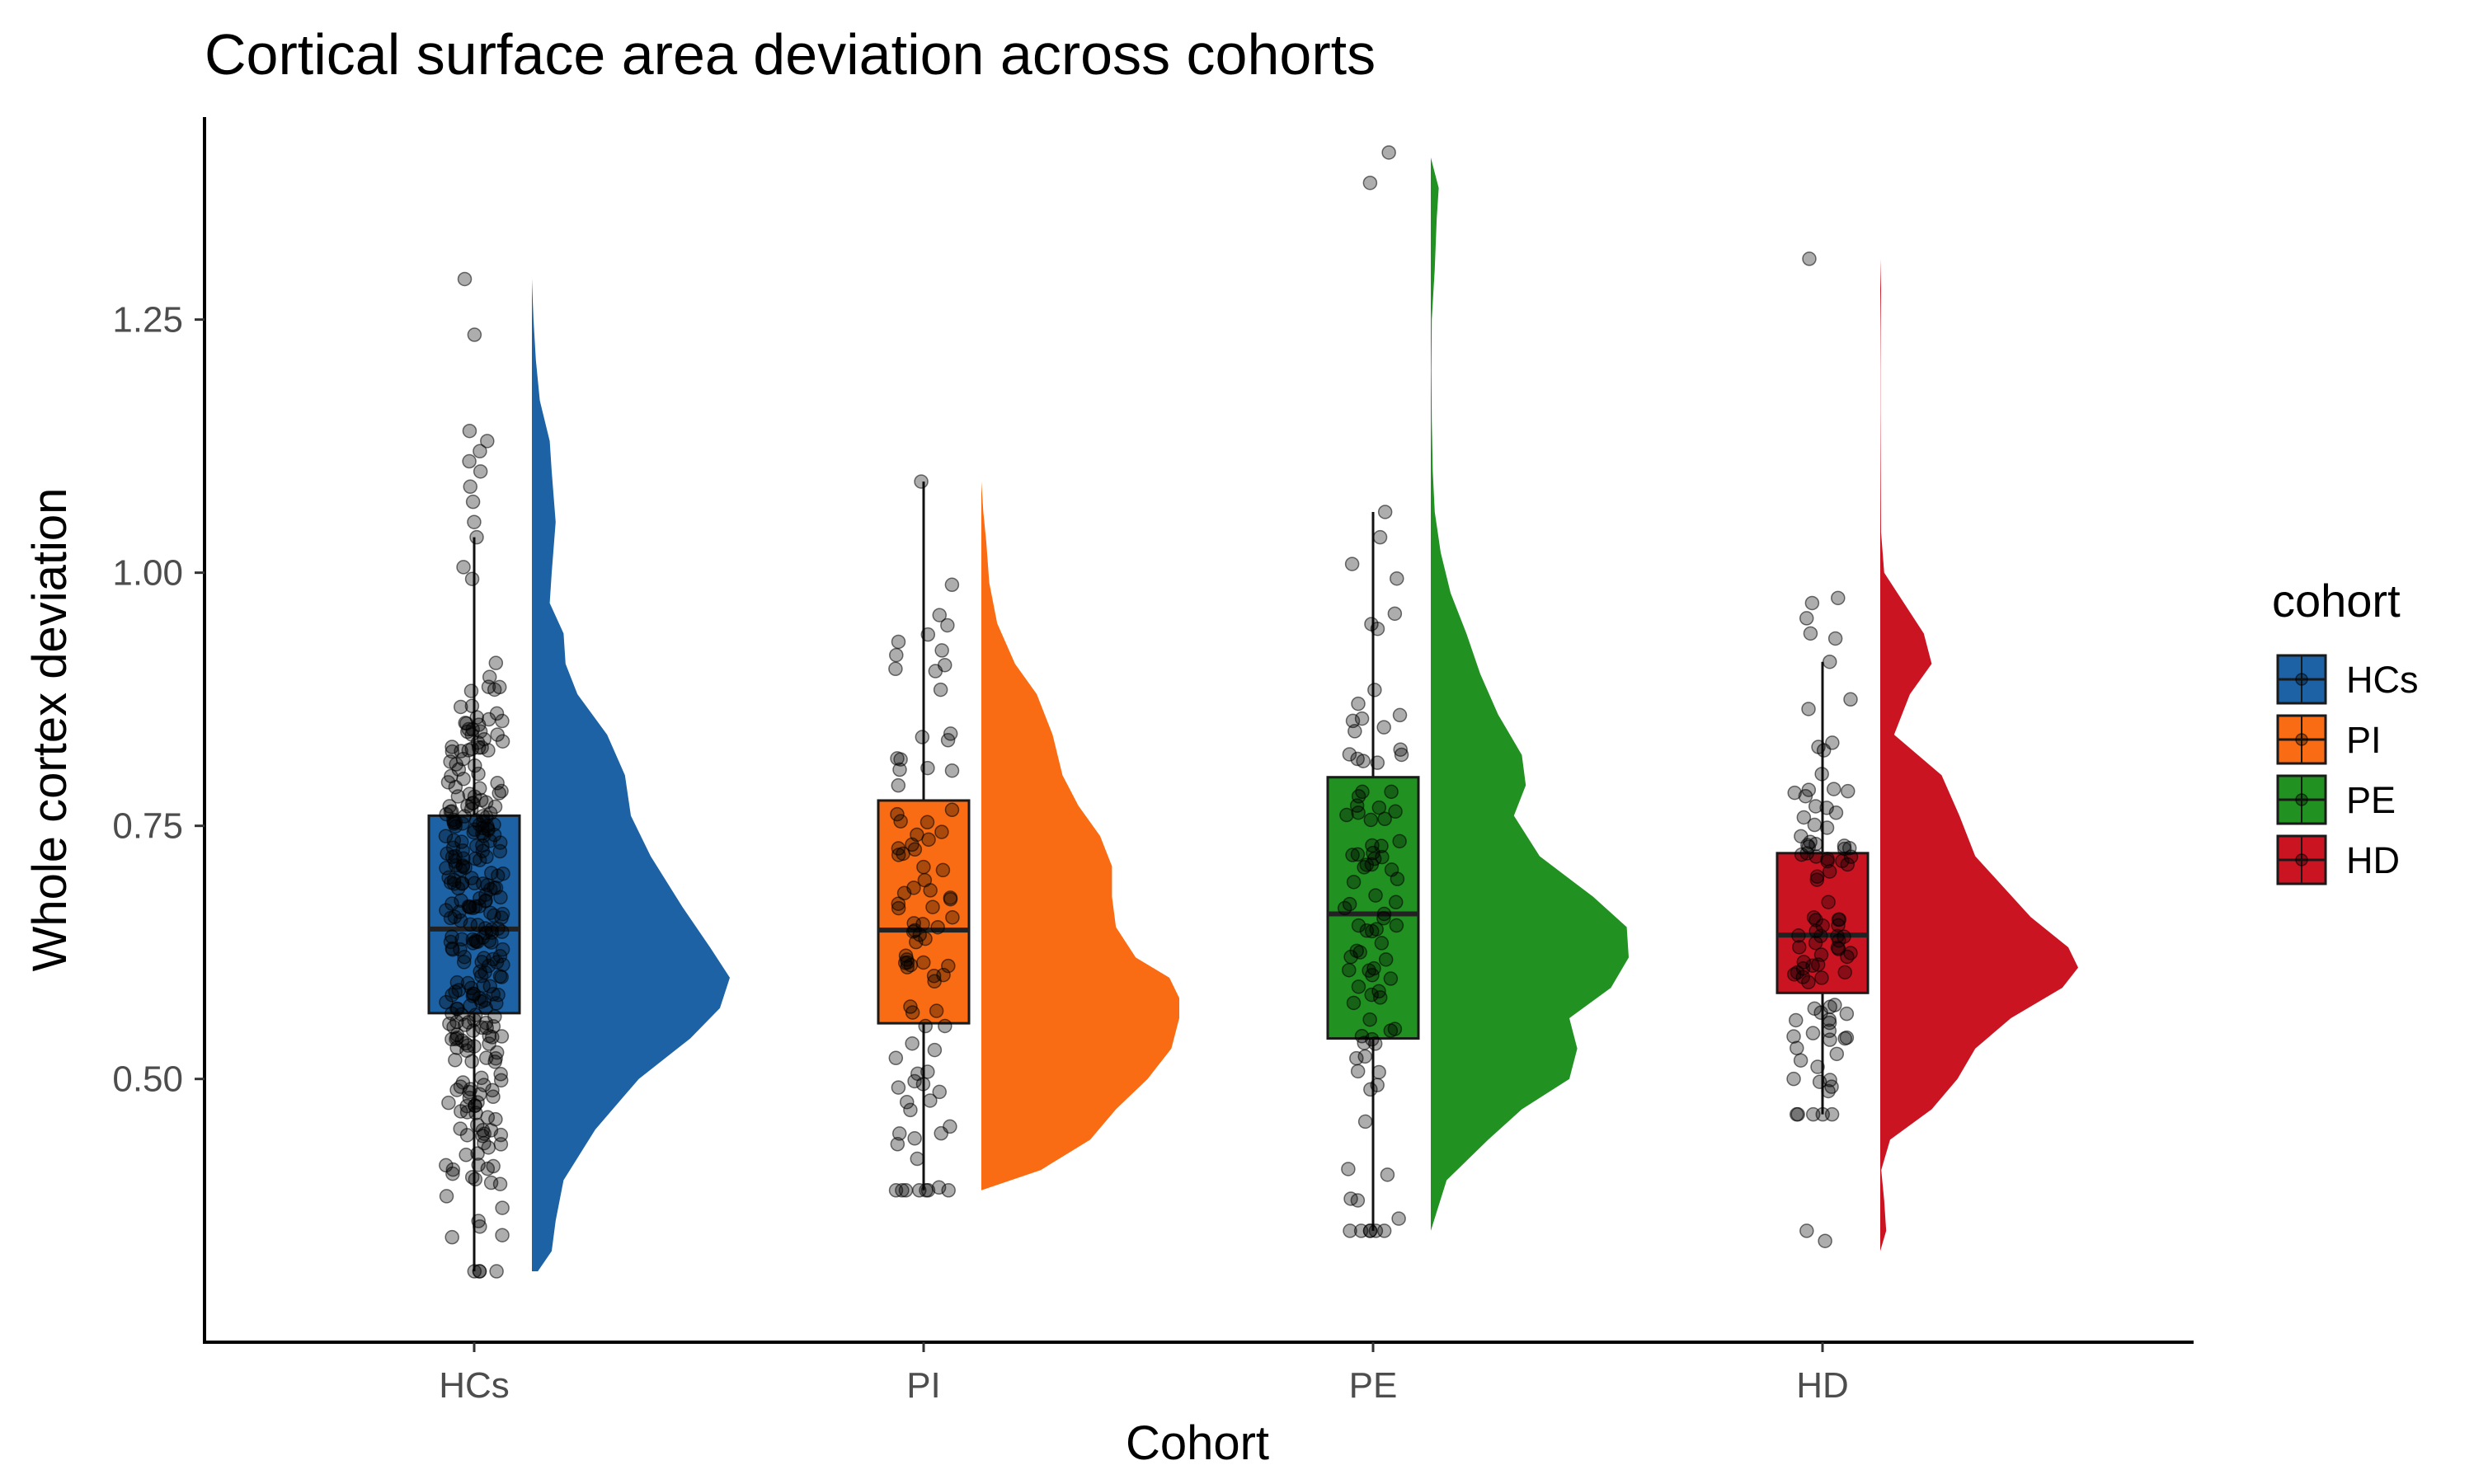 This screenshot has height=1484, width=2474. I want to click on y-axis-title: Whole cortex deviation, so click(50, 730).